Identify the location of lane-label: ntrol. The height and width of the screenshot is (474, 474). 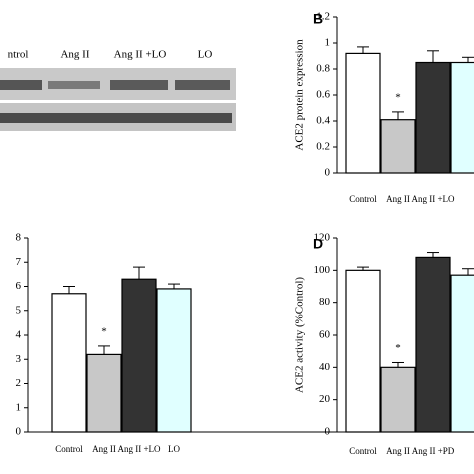
(18, 55).